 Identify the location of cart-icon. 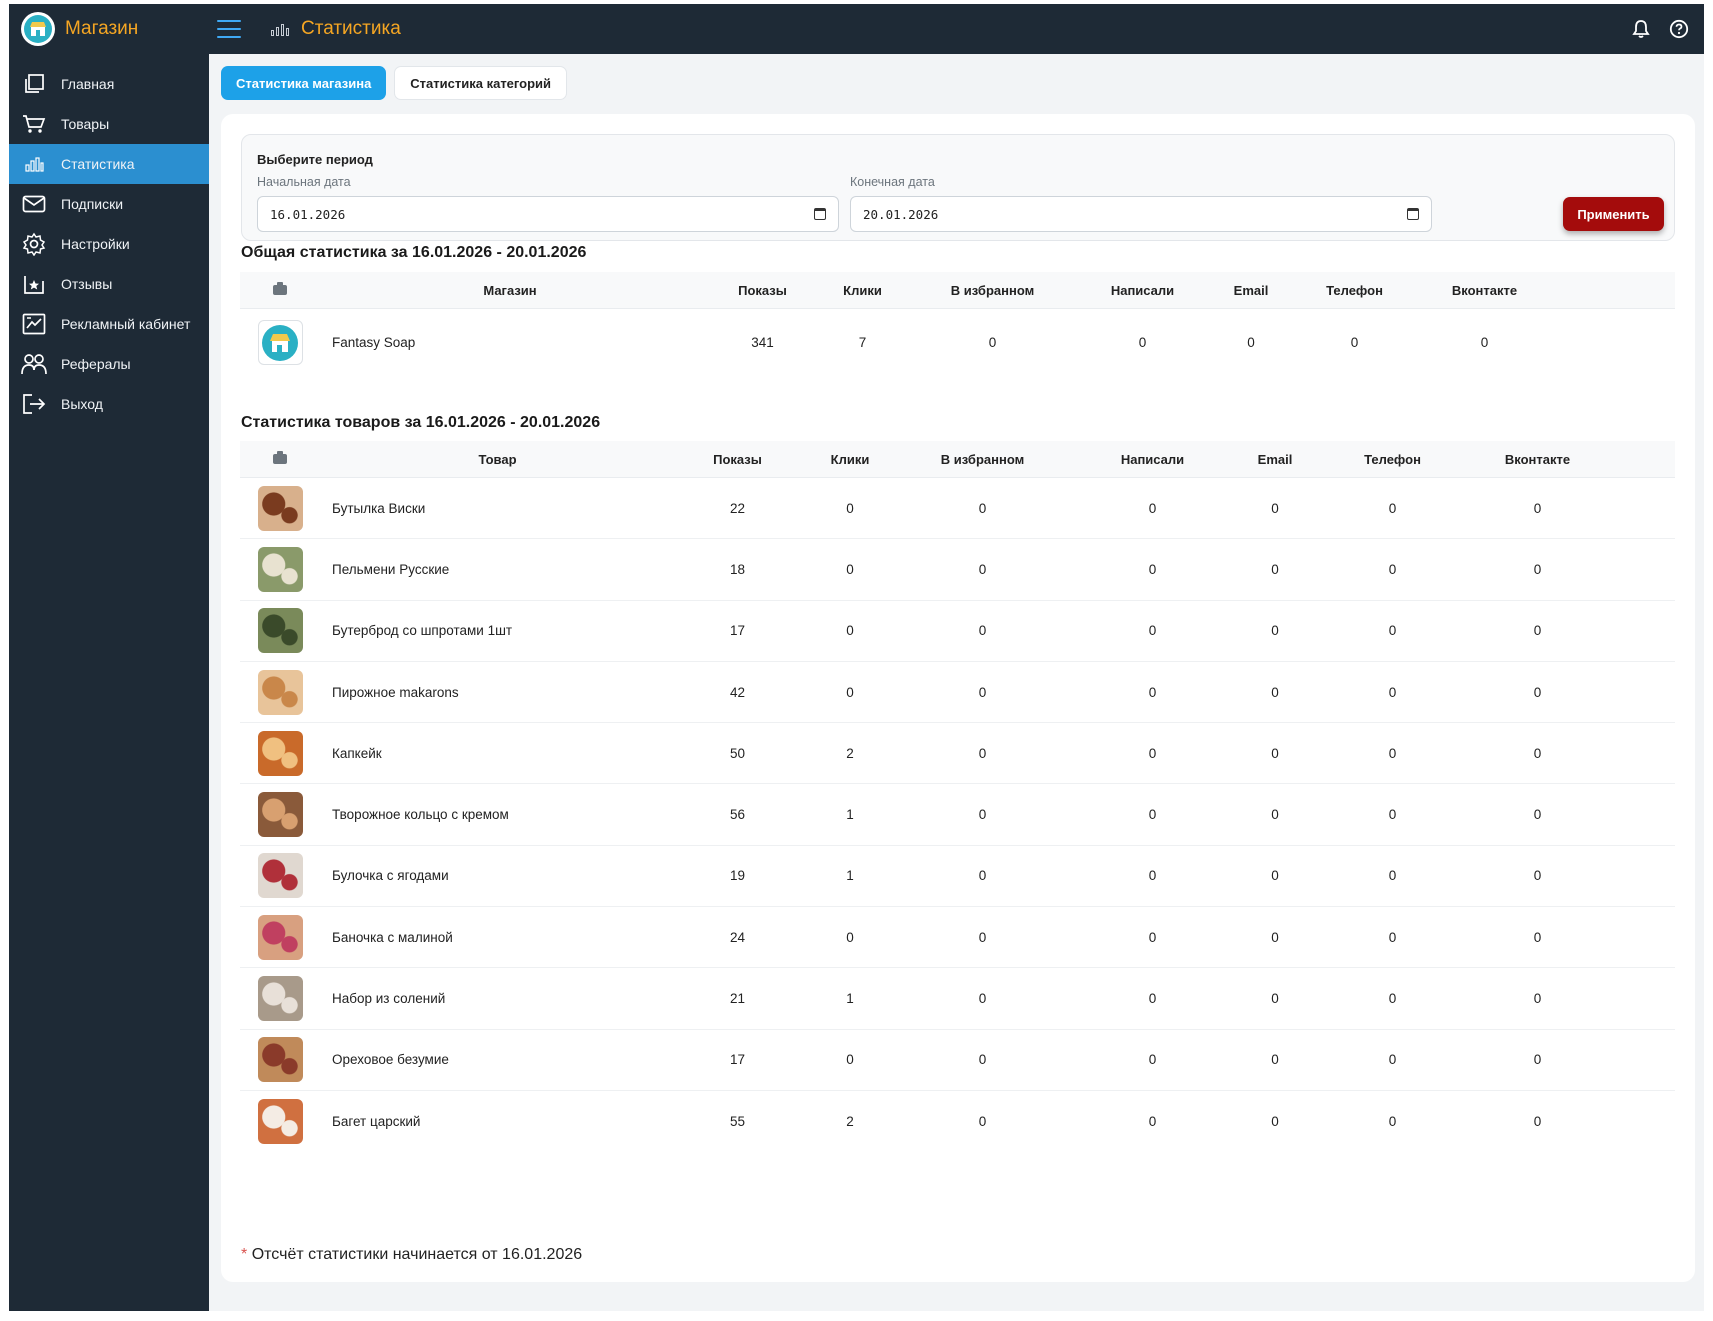
(34, 124).